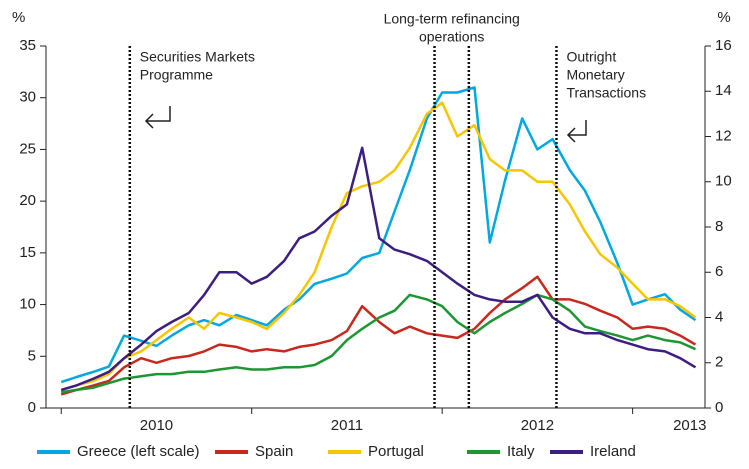 The height and width of the screenshot is (469, 749). I want to click on y2-tick-label: 14, so click(723, 90).